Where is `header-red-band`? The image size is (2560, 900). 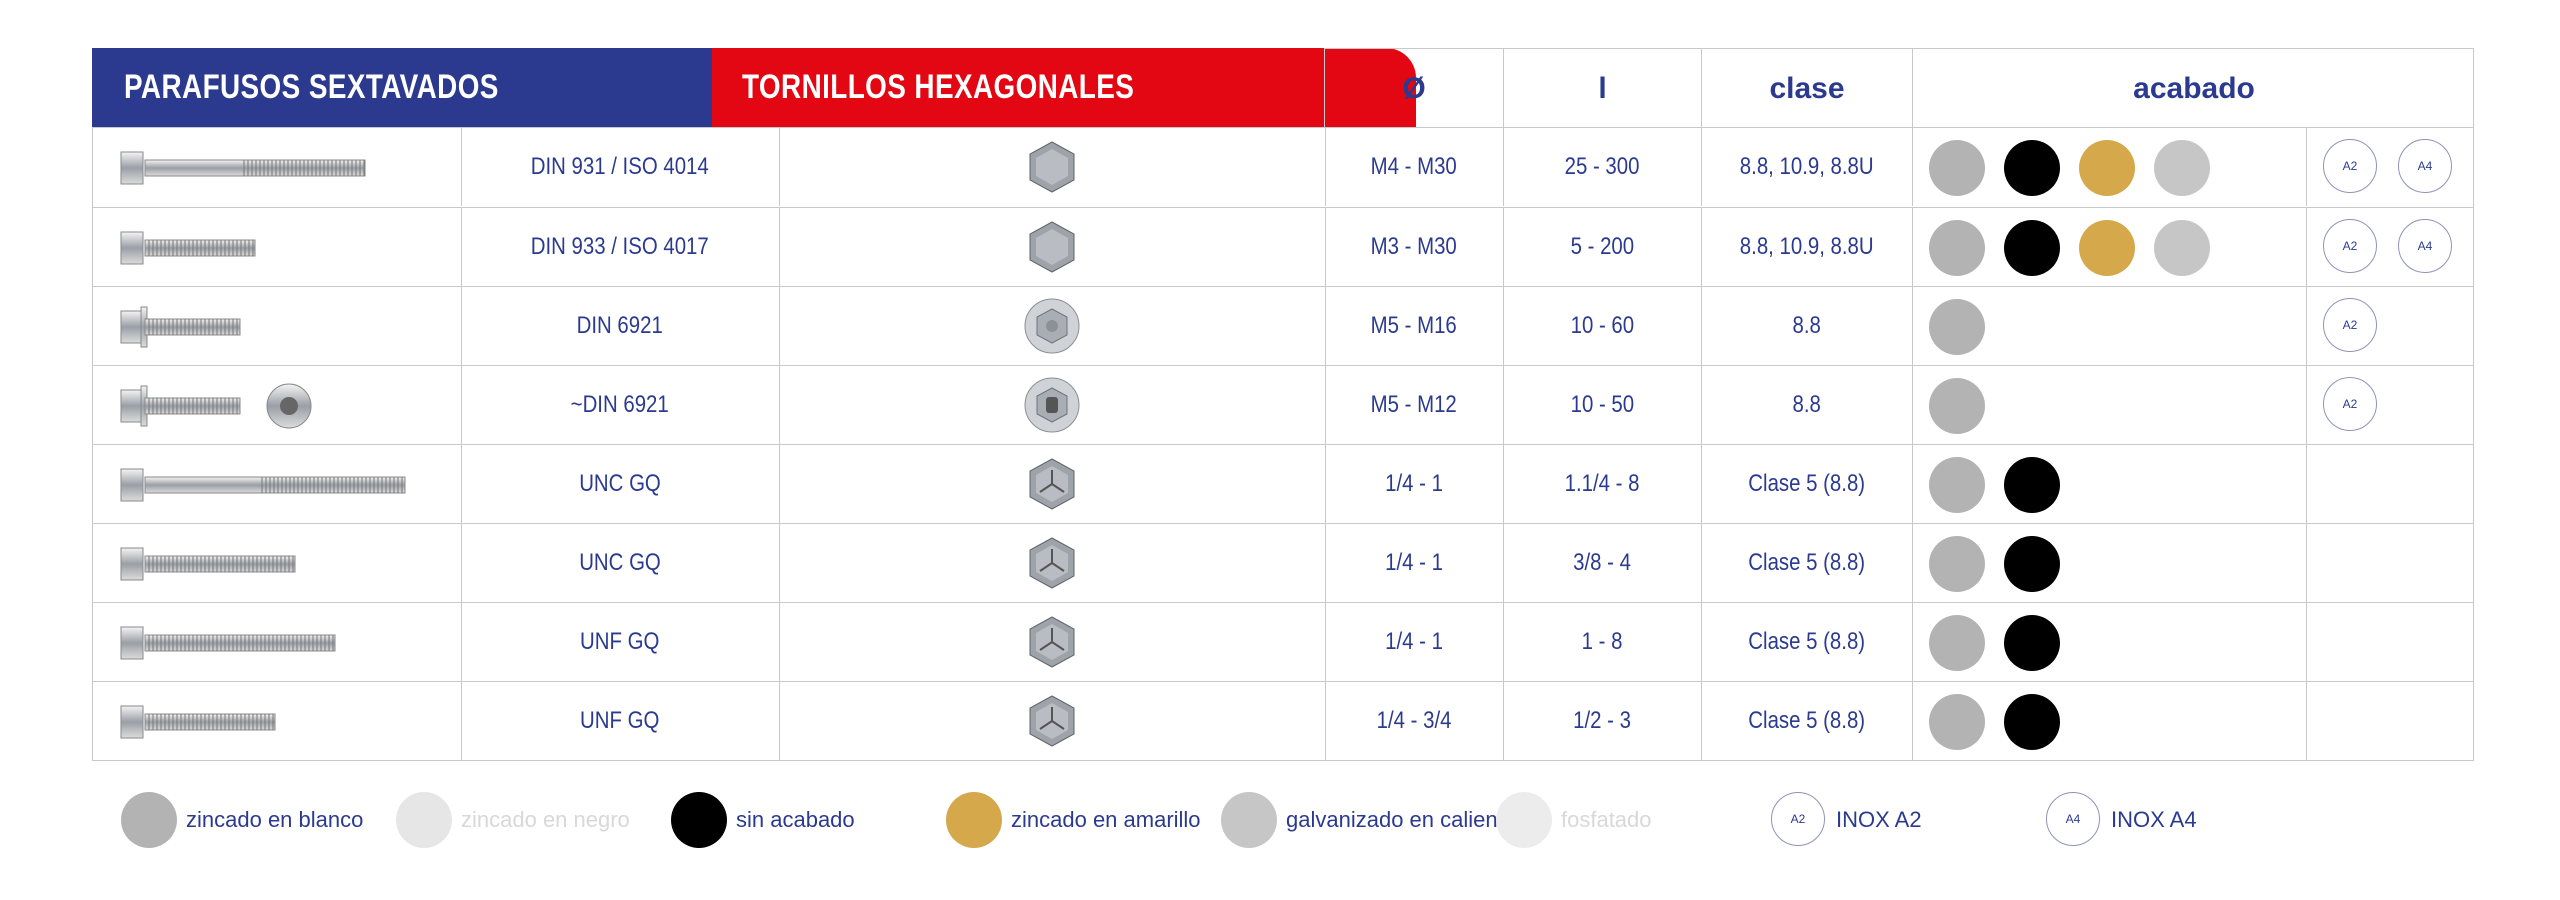 header-red-band is located at coordinates (1064, 87).